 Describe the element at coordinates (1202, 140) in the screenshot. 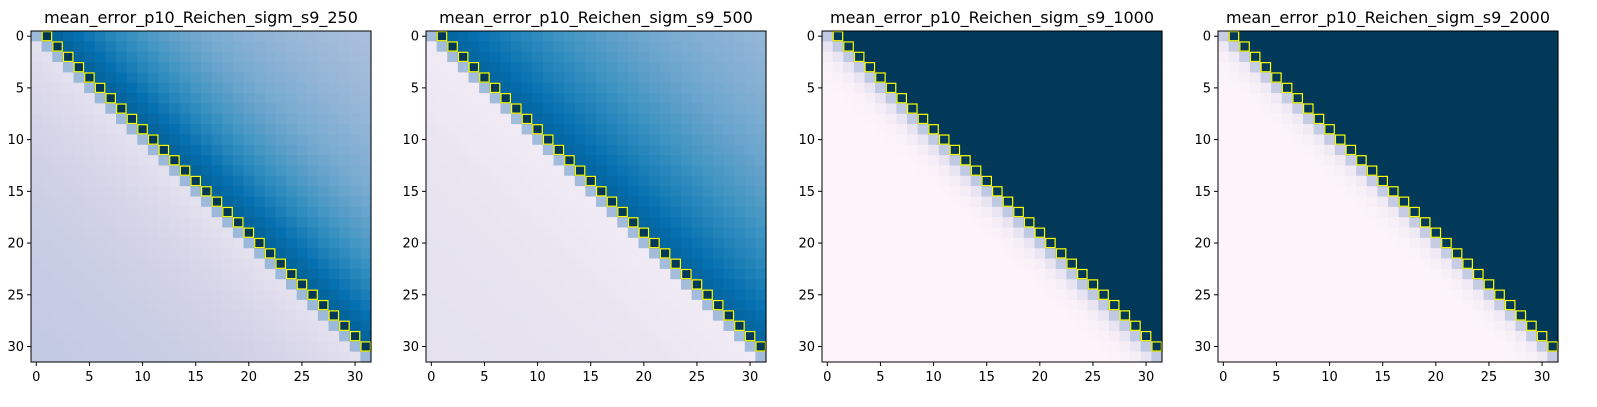

I see `y-tick-label: 10` at that location.